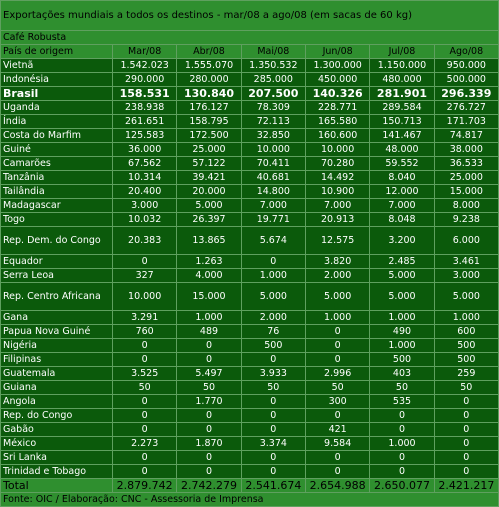 This screenshot has height=507, width=499. Describe the element at coordinates (209, 177) in the screenshot. I see `value-cell: 39.421` at that location.